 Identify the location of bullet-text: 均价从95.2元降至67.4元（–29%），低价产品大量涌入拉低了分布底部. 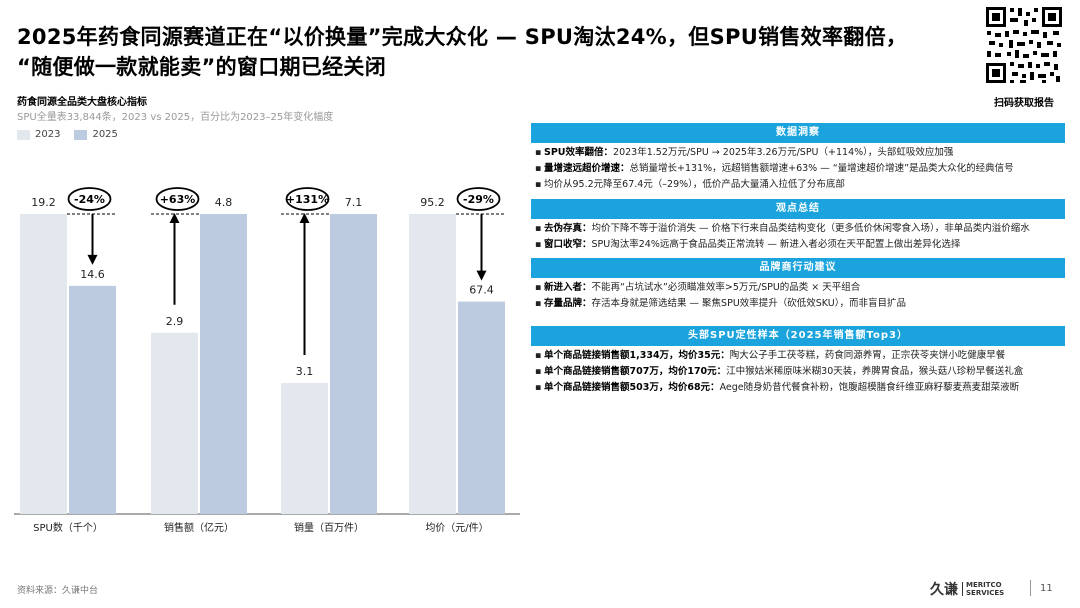
(694, 185).